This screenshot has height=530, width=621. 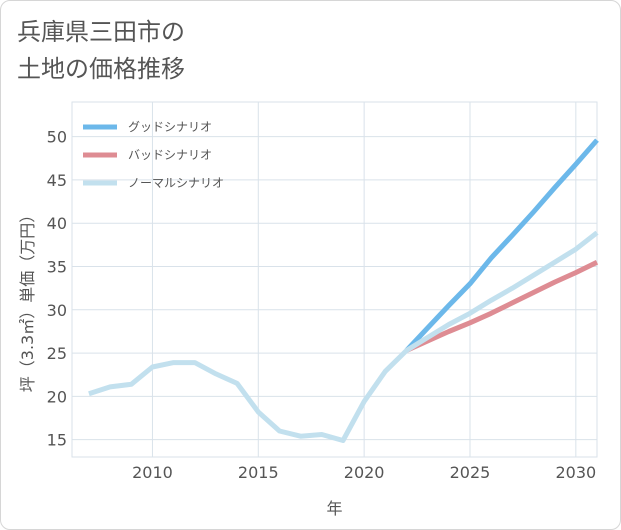 I want to click on title-line-2: 土地の価格推移, so click(x=101, y=69).